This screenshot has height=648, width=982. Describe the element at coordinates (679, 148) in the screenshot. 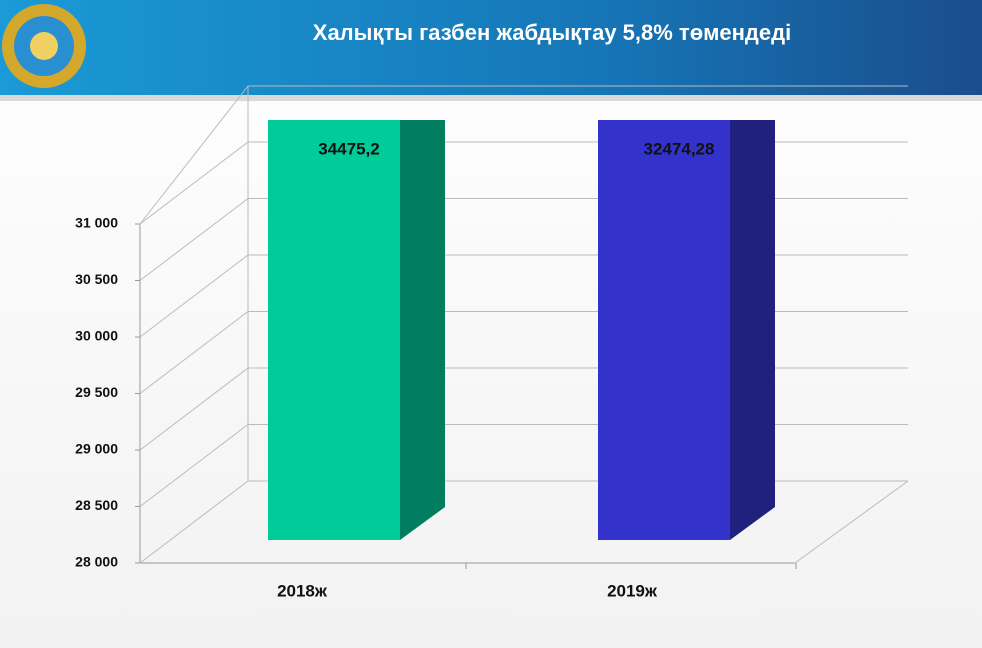

I see `value-label: 32474,28` at that location.